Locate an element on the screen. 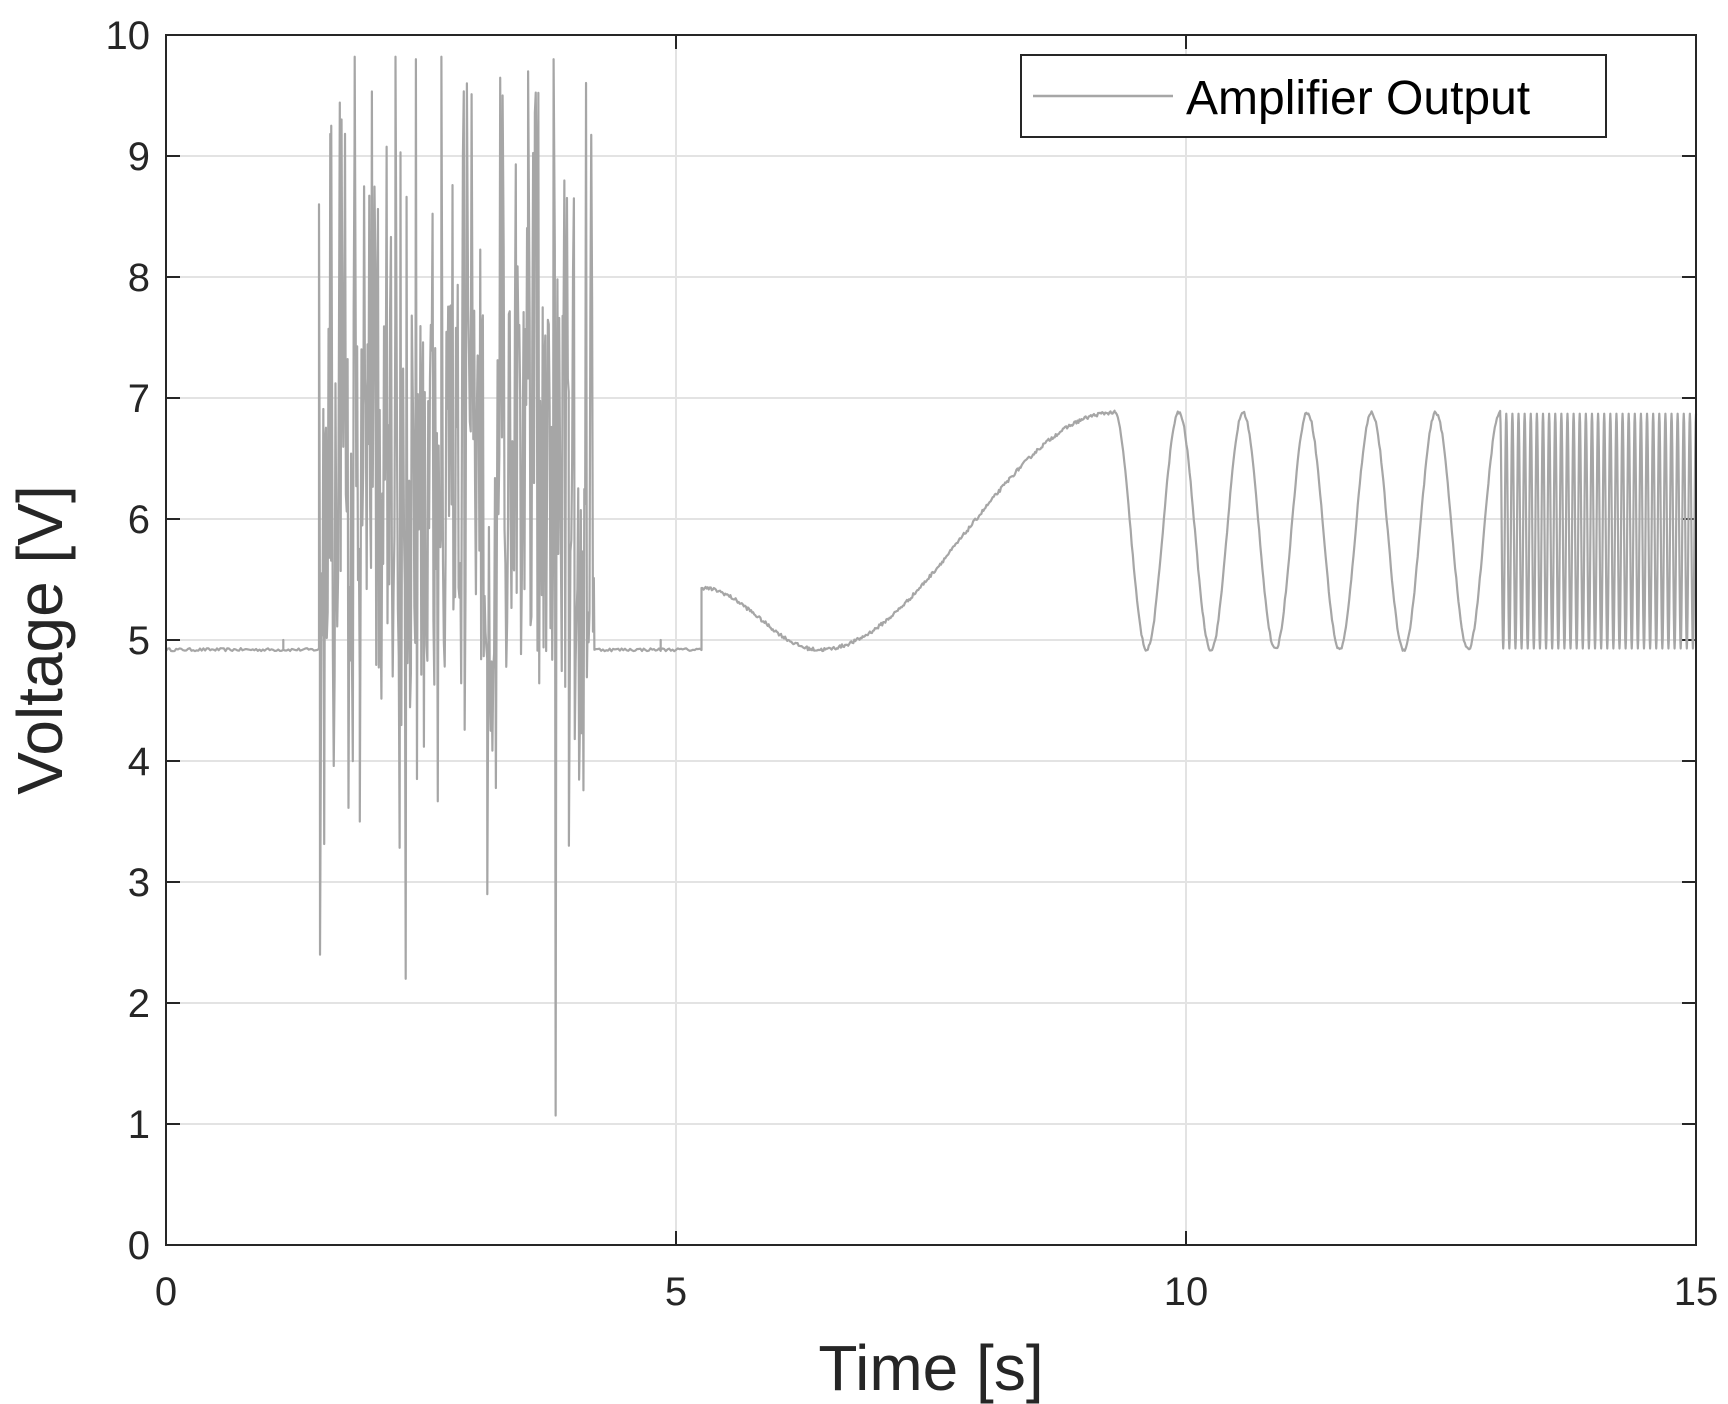 The image size is (1728, 1404). y-tick-label: 7 is located at coordinates (139, 399).